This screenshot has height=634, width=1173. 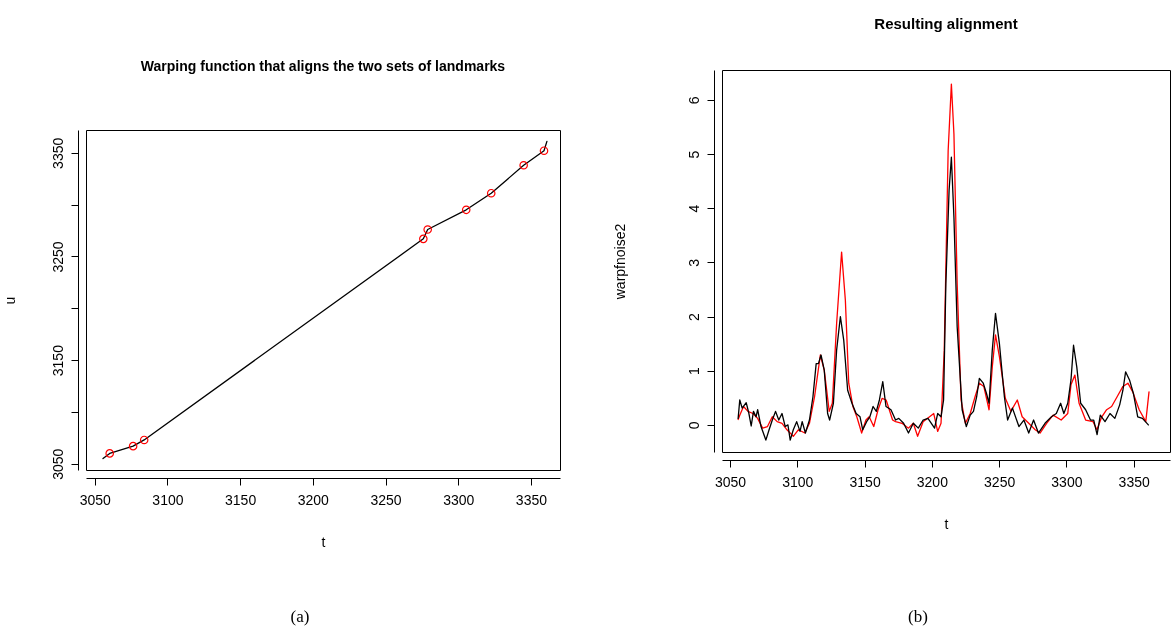 What do you see at coordinates (9, 300) in the screenshot?
I see `y-axis-title: u` at bounding box center [9, 300].